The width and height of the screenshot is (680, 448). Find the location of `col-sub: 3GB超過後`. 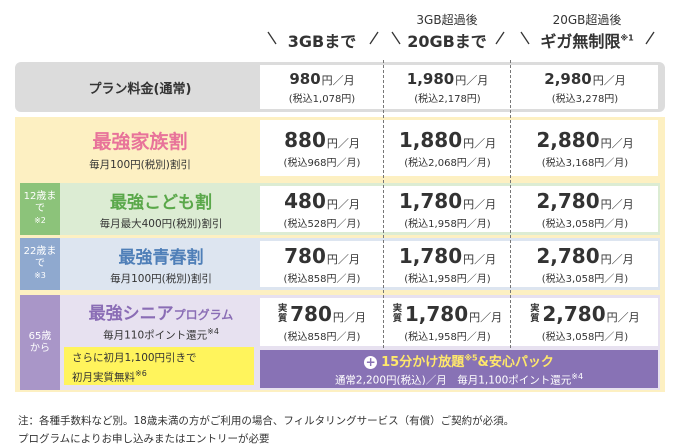

col-sub: 3GB超過後 is located at coordinates (447, 19).